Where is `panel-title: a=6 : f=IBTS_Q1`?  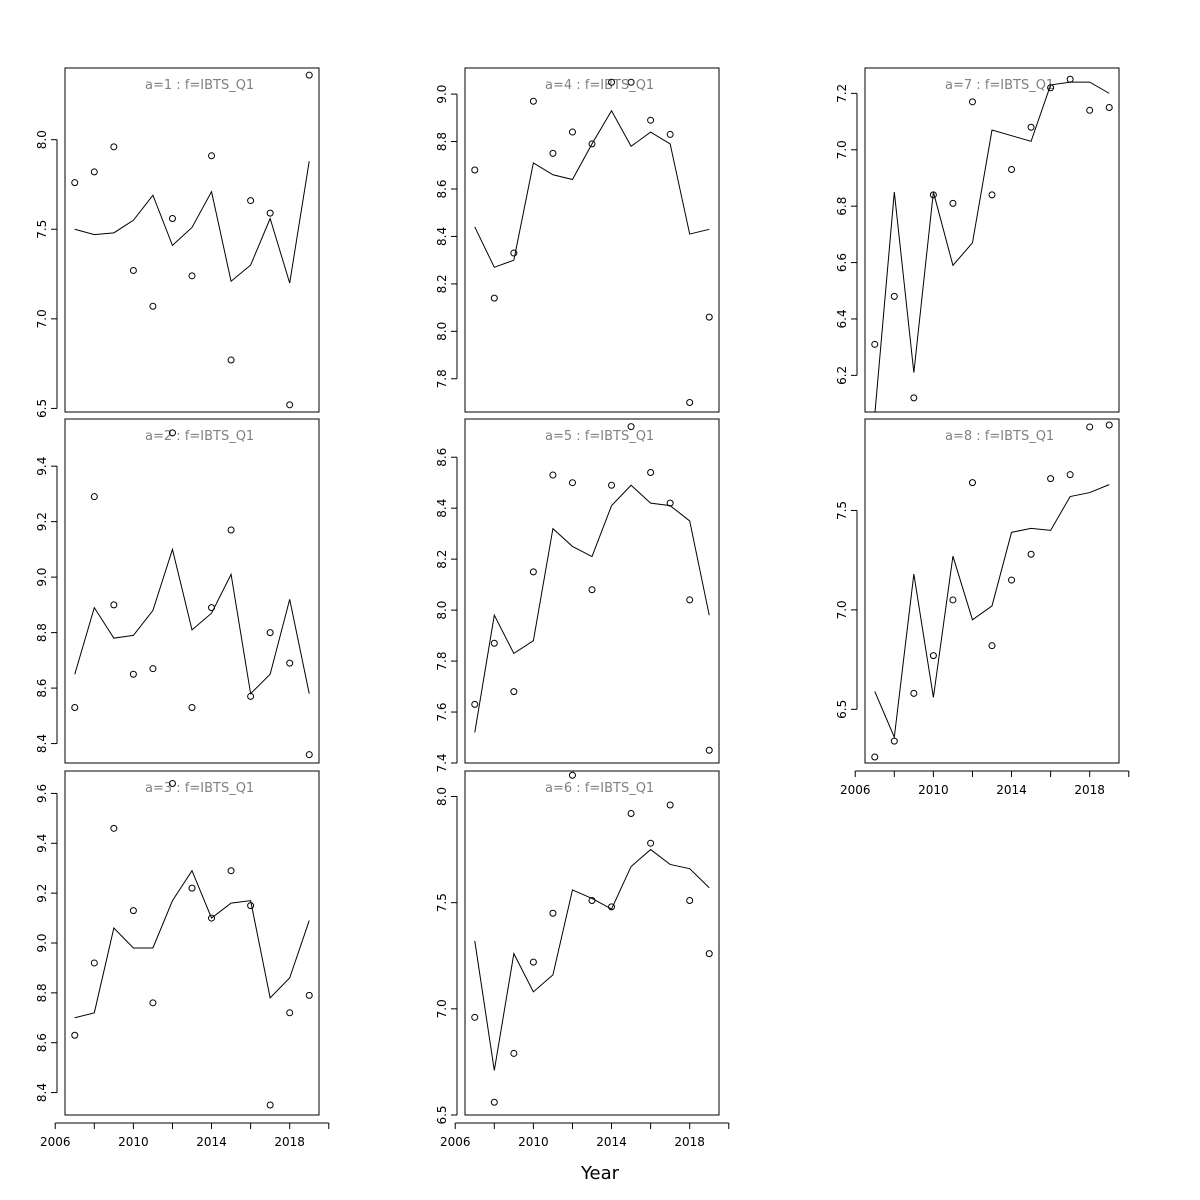 panel-title: a=6 : f=IBTS_Q1 is located at coordinates (599, 788).